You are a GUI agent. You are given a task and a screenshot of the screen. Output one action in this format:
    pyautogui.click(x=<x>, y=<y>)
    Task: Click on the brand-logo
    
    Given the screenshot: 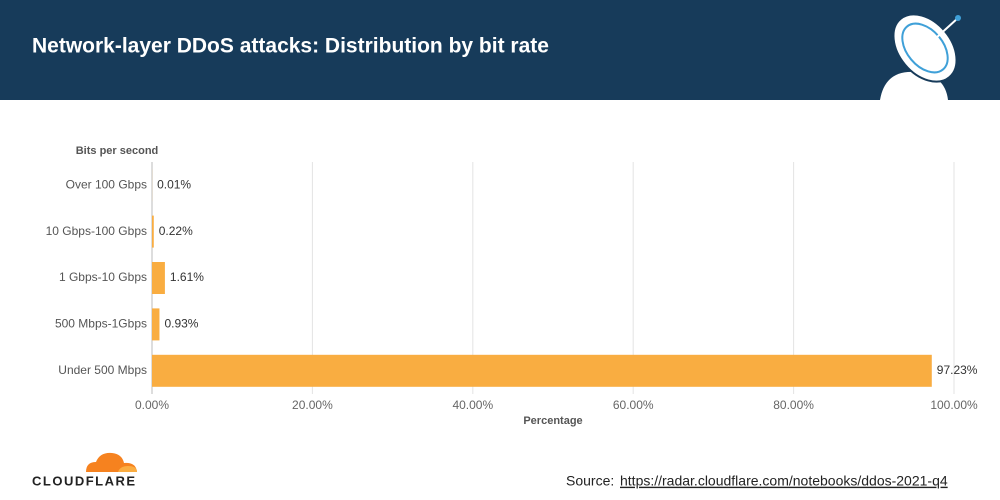 What is the action you would take?
    pyautogui.click(x=111, y=462)
    